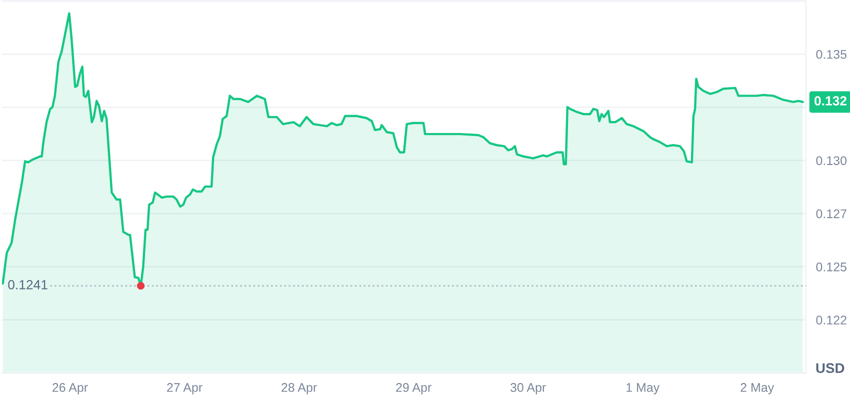 This screenshot has height=402, width=850. I want to click on ref-line-label: 0.1241, so click(28, 285).